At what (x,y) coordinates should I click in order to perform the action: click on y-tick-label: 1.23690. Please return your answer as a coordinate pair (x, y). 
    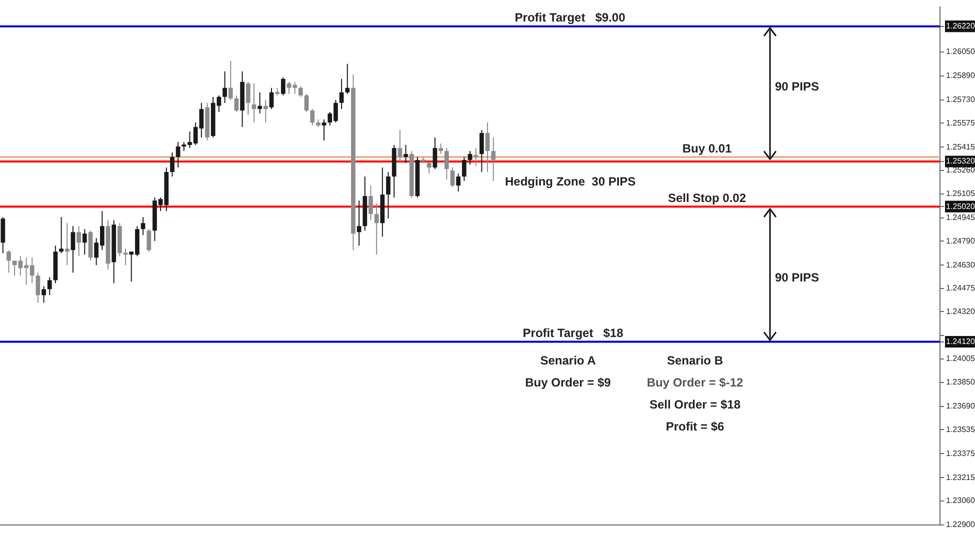
    Looking at the image, I should click on (960, 406).